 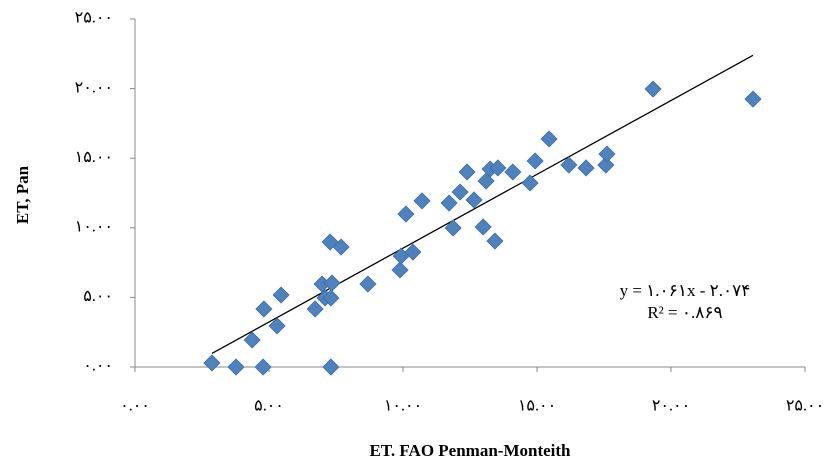 I want to click on y-tick-label: ۵.۰۰, so click(x=98, y=296).